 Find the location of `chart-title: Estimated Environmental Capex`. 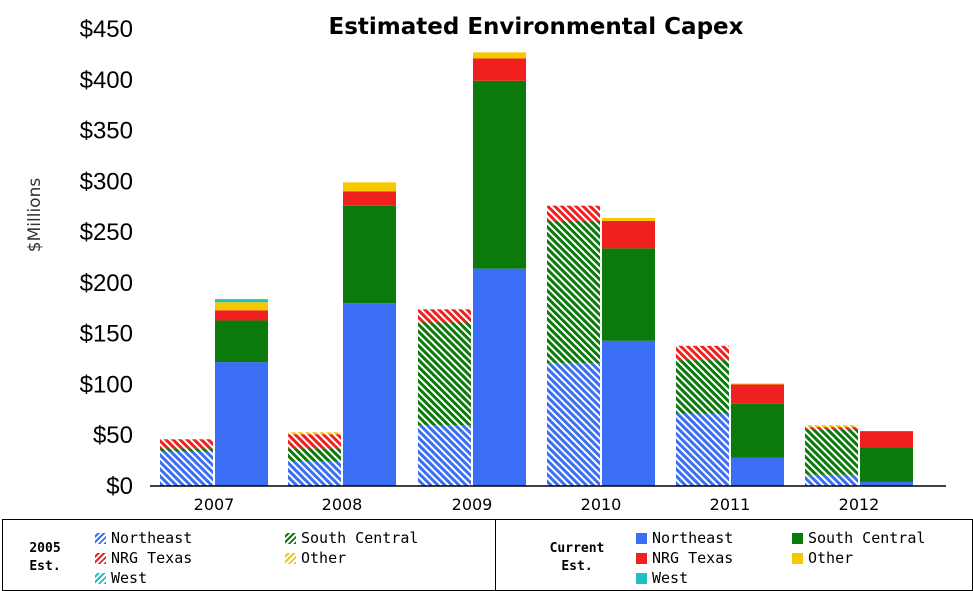

chart-title: Estimated Environmental Capex is located at coordinates (536, 27).